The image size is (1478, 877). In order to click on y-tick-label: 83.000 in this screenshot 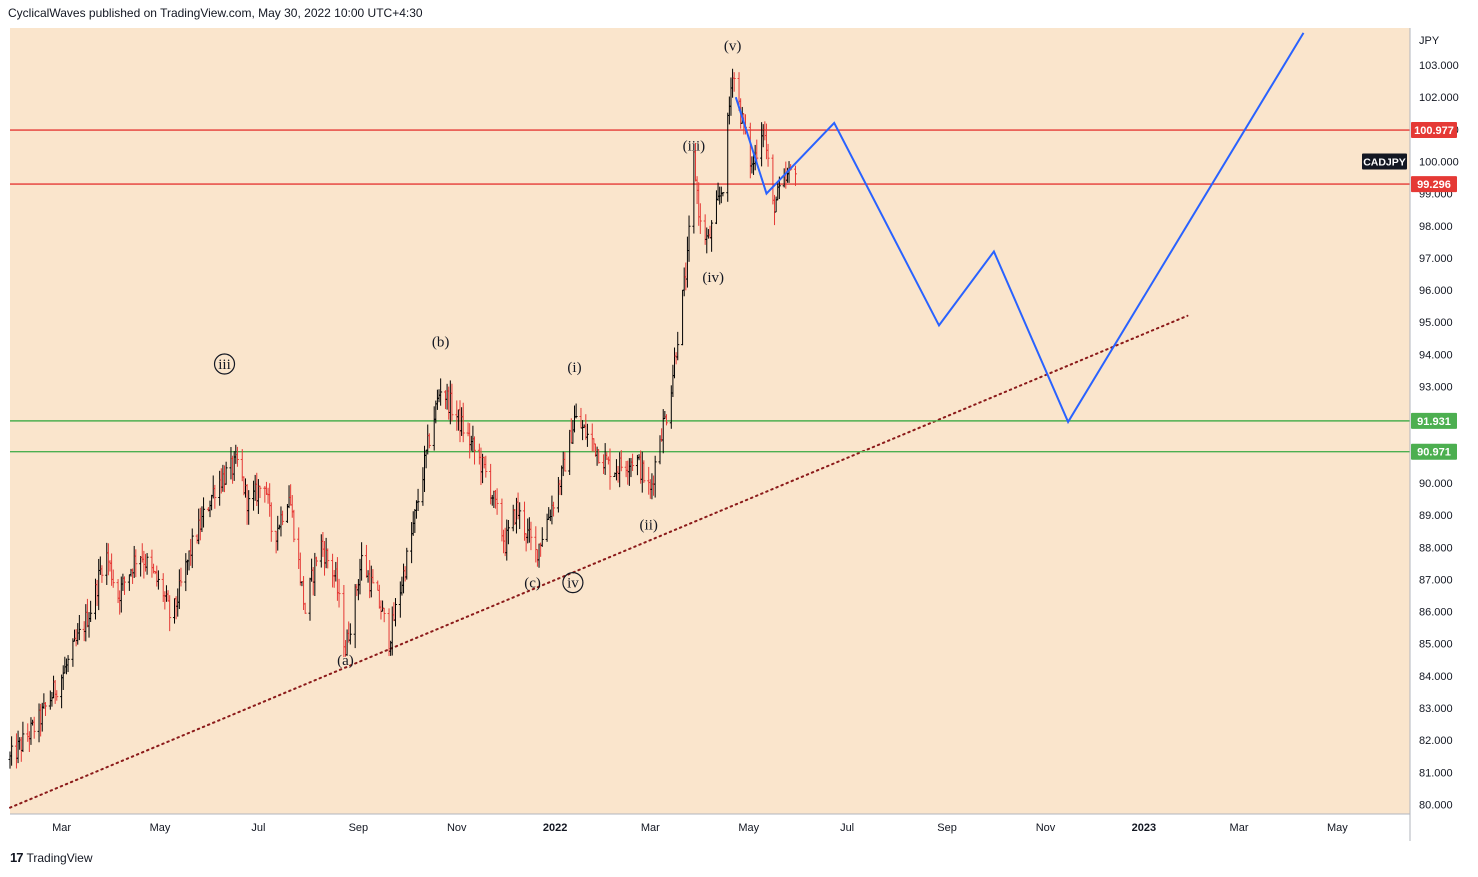, I will do `click(1436, 709)`.